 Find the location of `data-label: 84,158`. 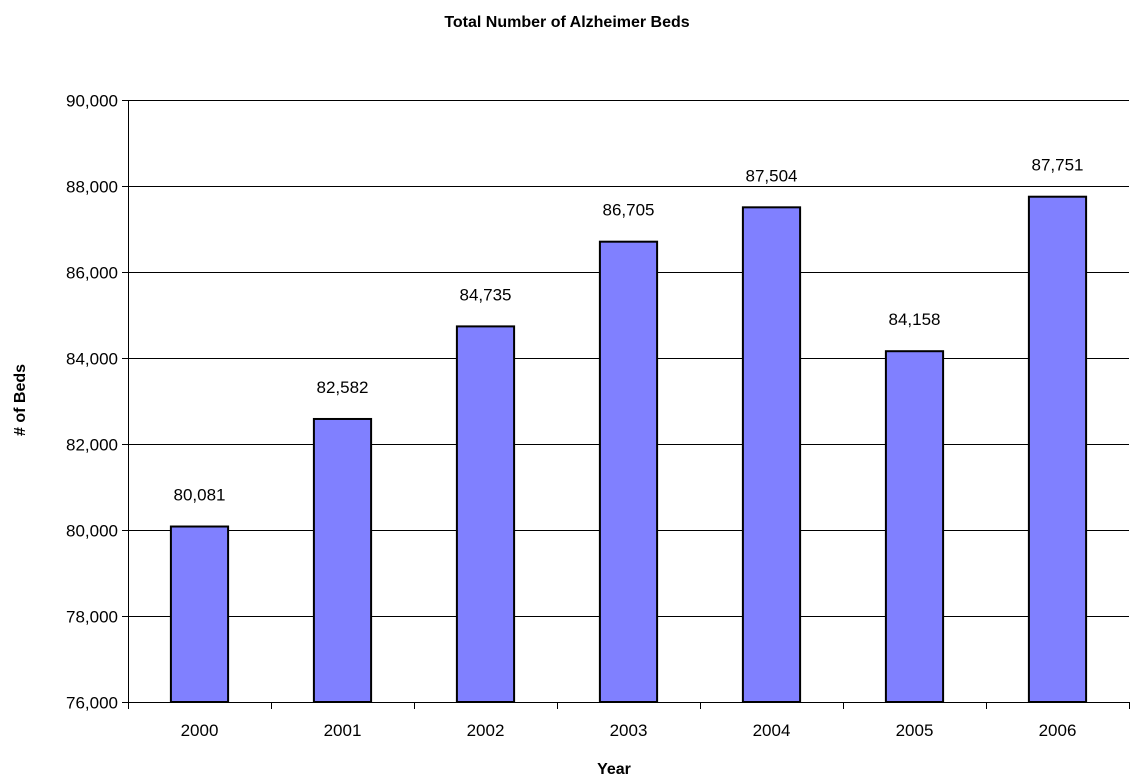

data-label: 84,158 is located at coordinates (915, 319).